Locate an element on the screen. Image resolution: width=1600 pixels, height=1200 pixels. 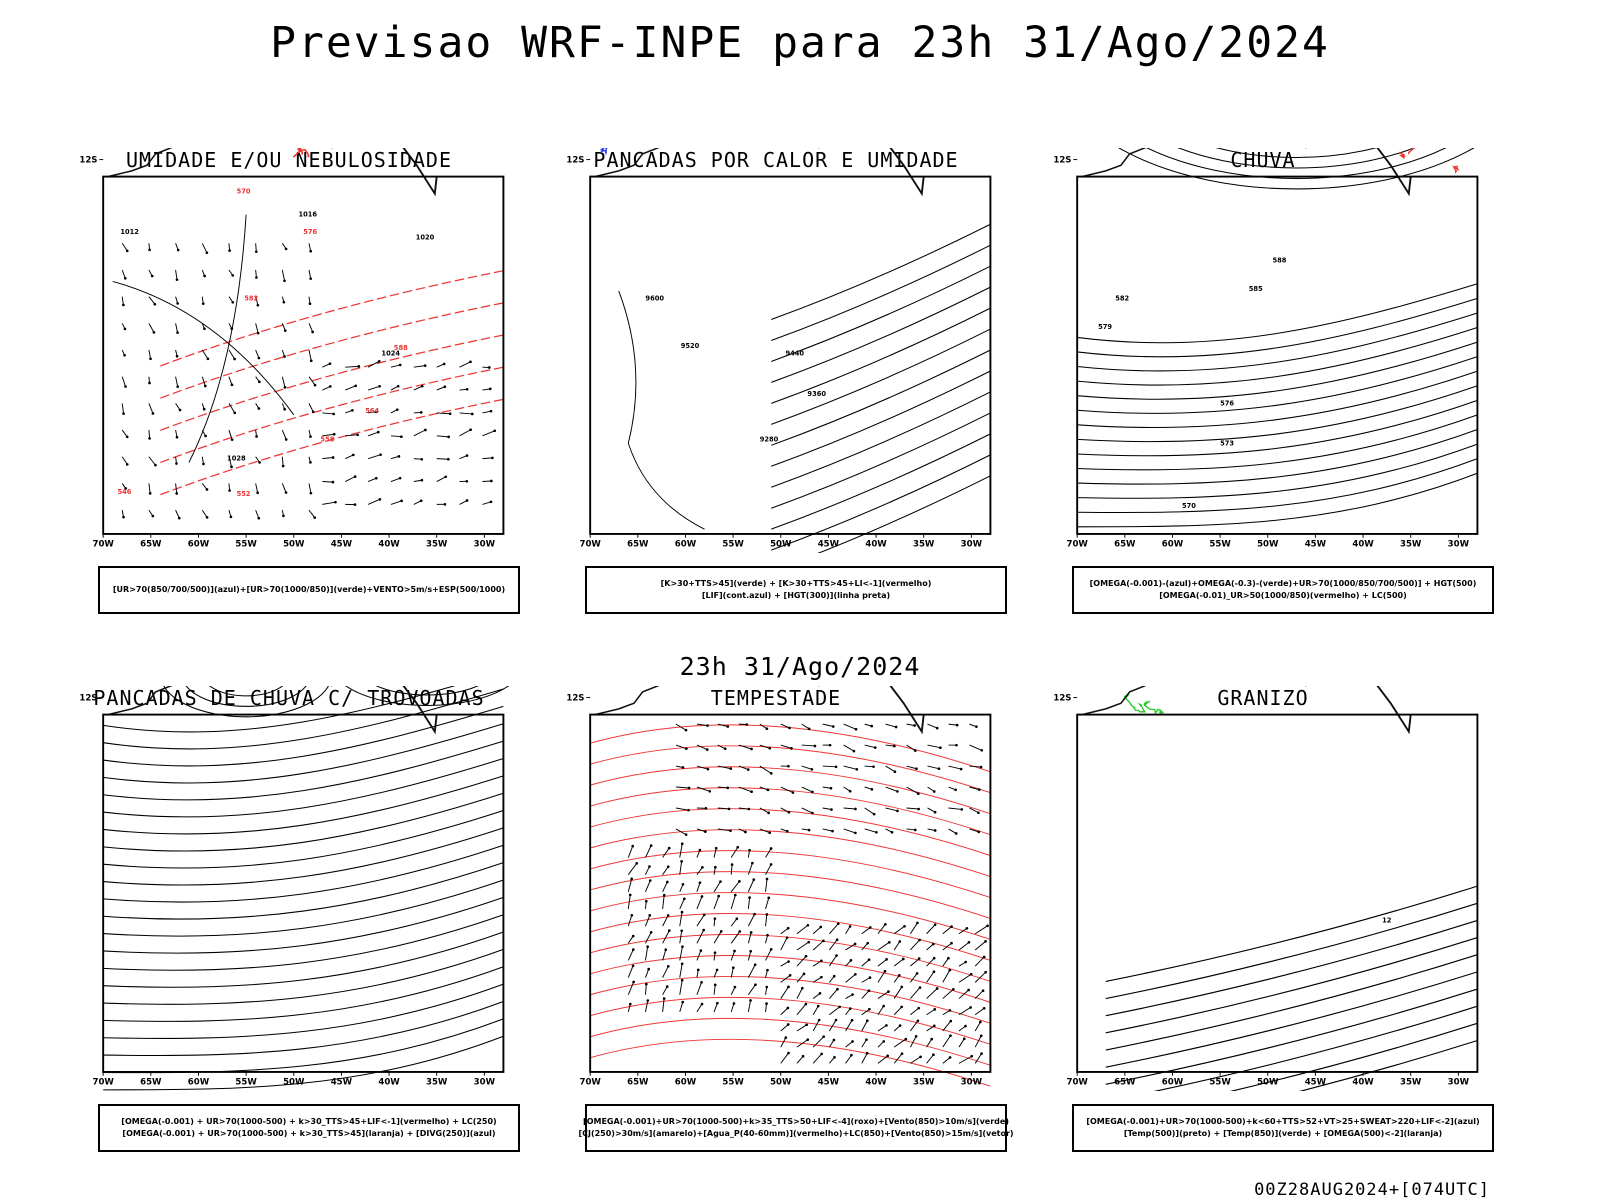
lon-tick-label: 30W is located at coordinates (972, 1082).